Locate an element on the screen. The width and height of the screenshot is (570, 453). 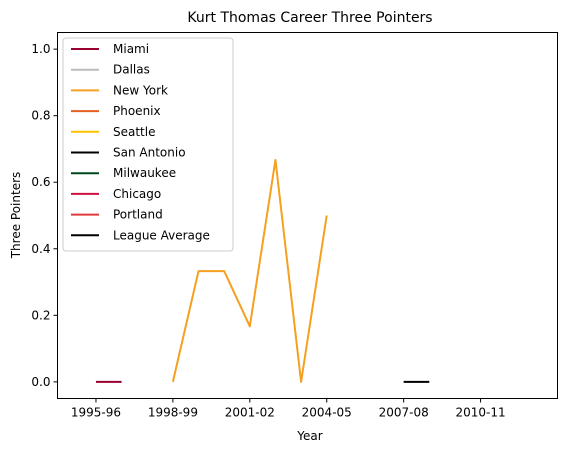
legend-label: Milwaukee is located at coordinates (144, 173).